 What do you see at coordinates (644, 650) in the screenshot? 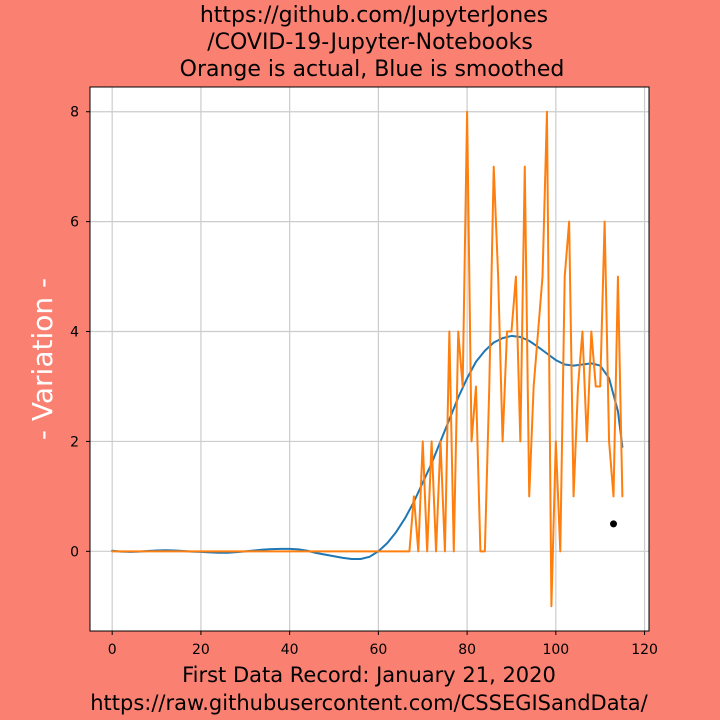
I see `x-tick-label: 120` at bounding box center [644, 650].